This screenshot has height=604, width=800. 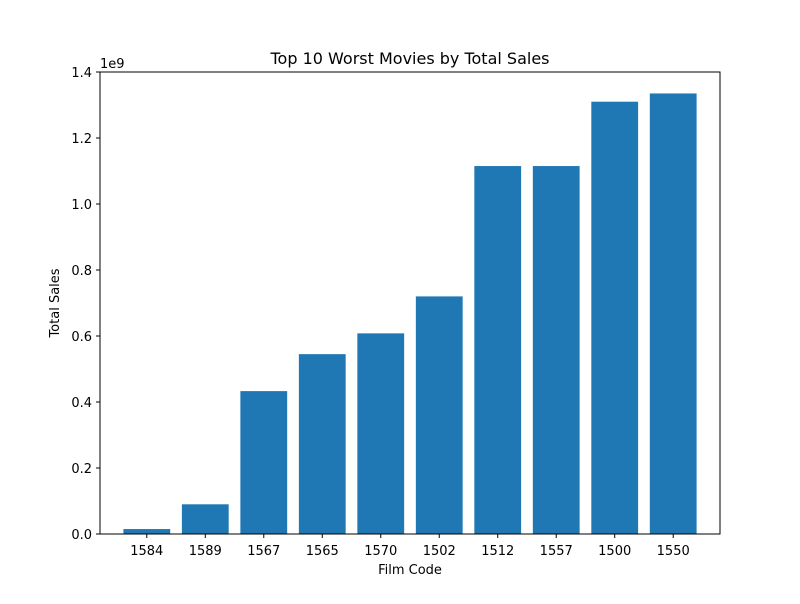 What do you see at coordinates (81, 337) in the screenshot?
I see `y-tick-label: 0.6` at bounding box center [81, 337].